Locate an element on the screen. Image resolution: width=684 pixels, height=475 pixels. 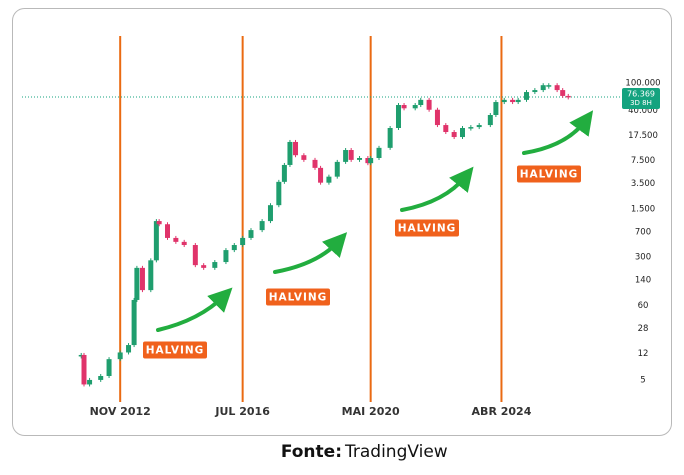
y-tick-label: 17.500 is located at coordinates (643, 136).